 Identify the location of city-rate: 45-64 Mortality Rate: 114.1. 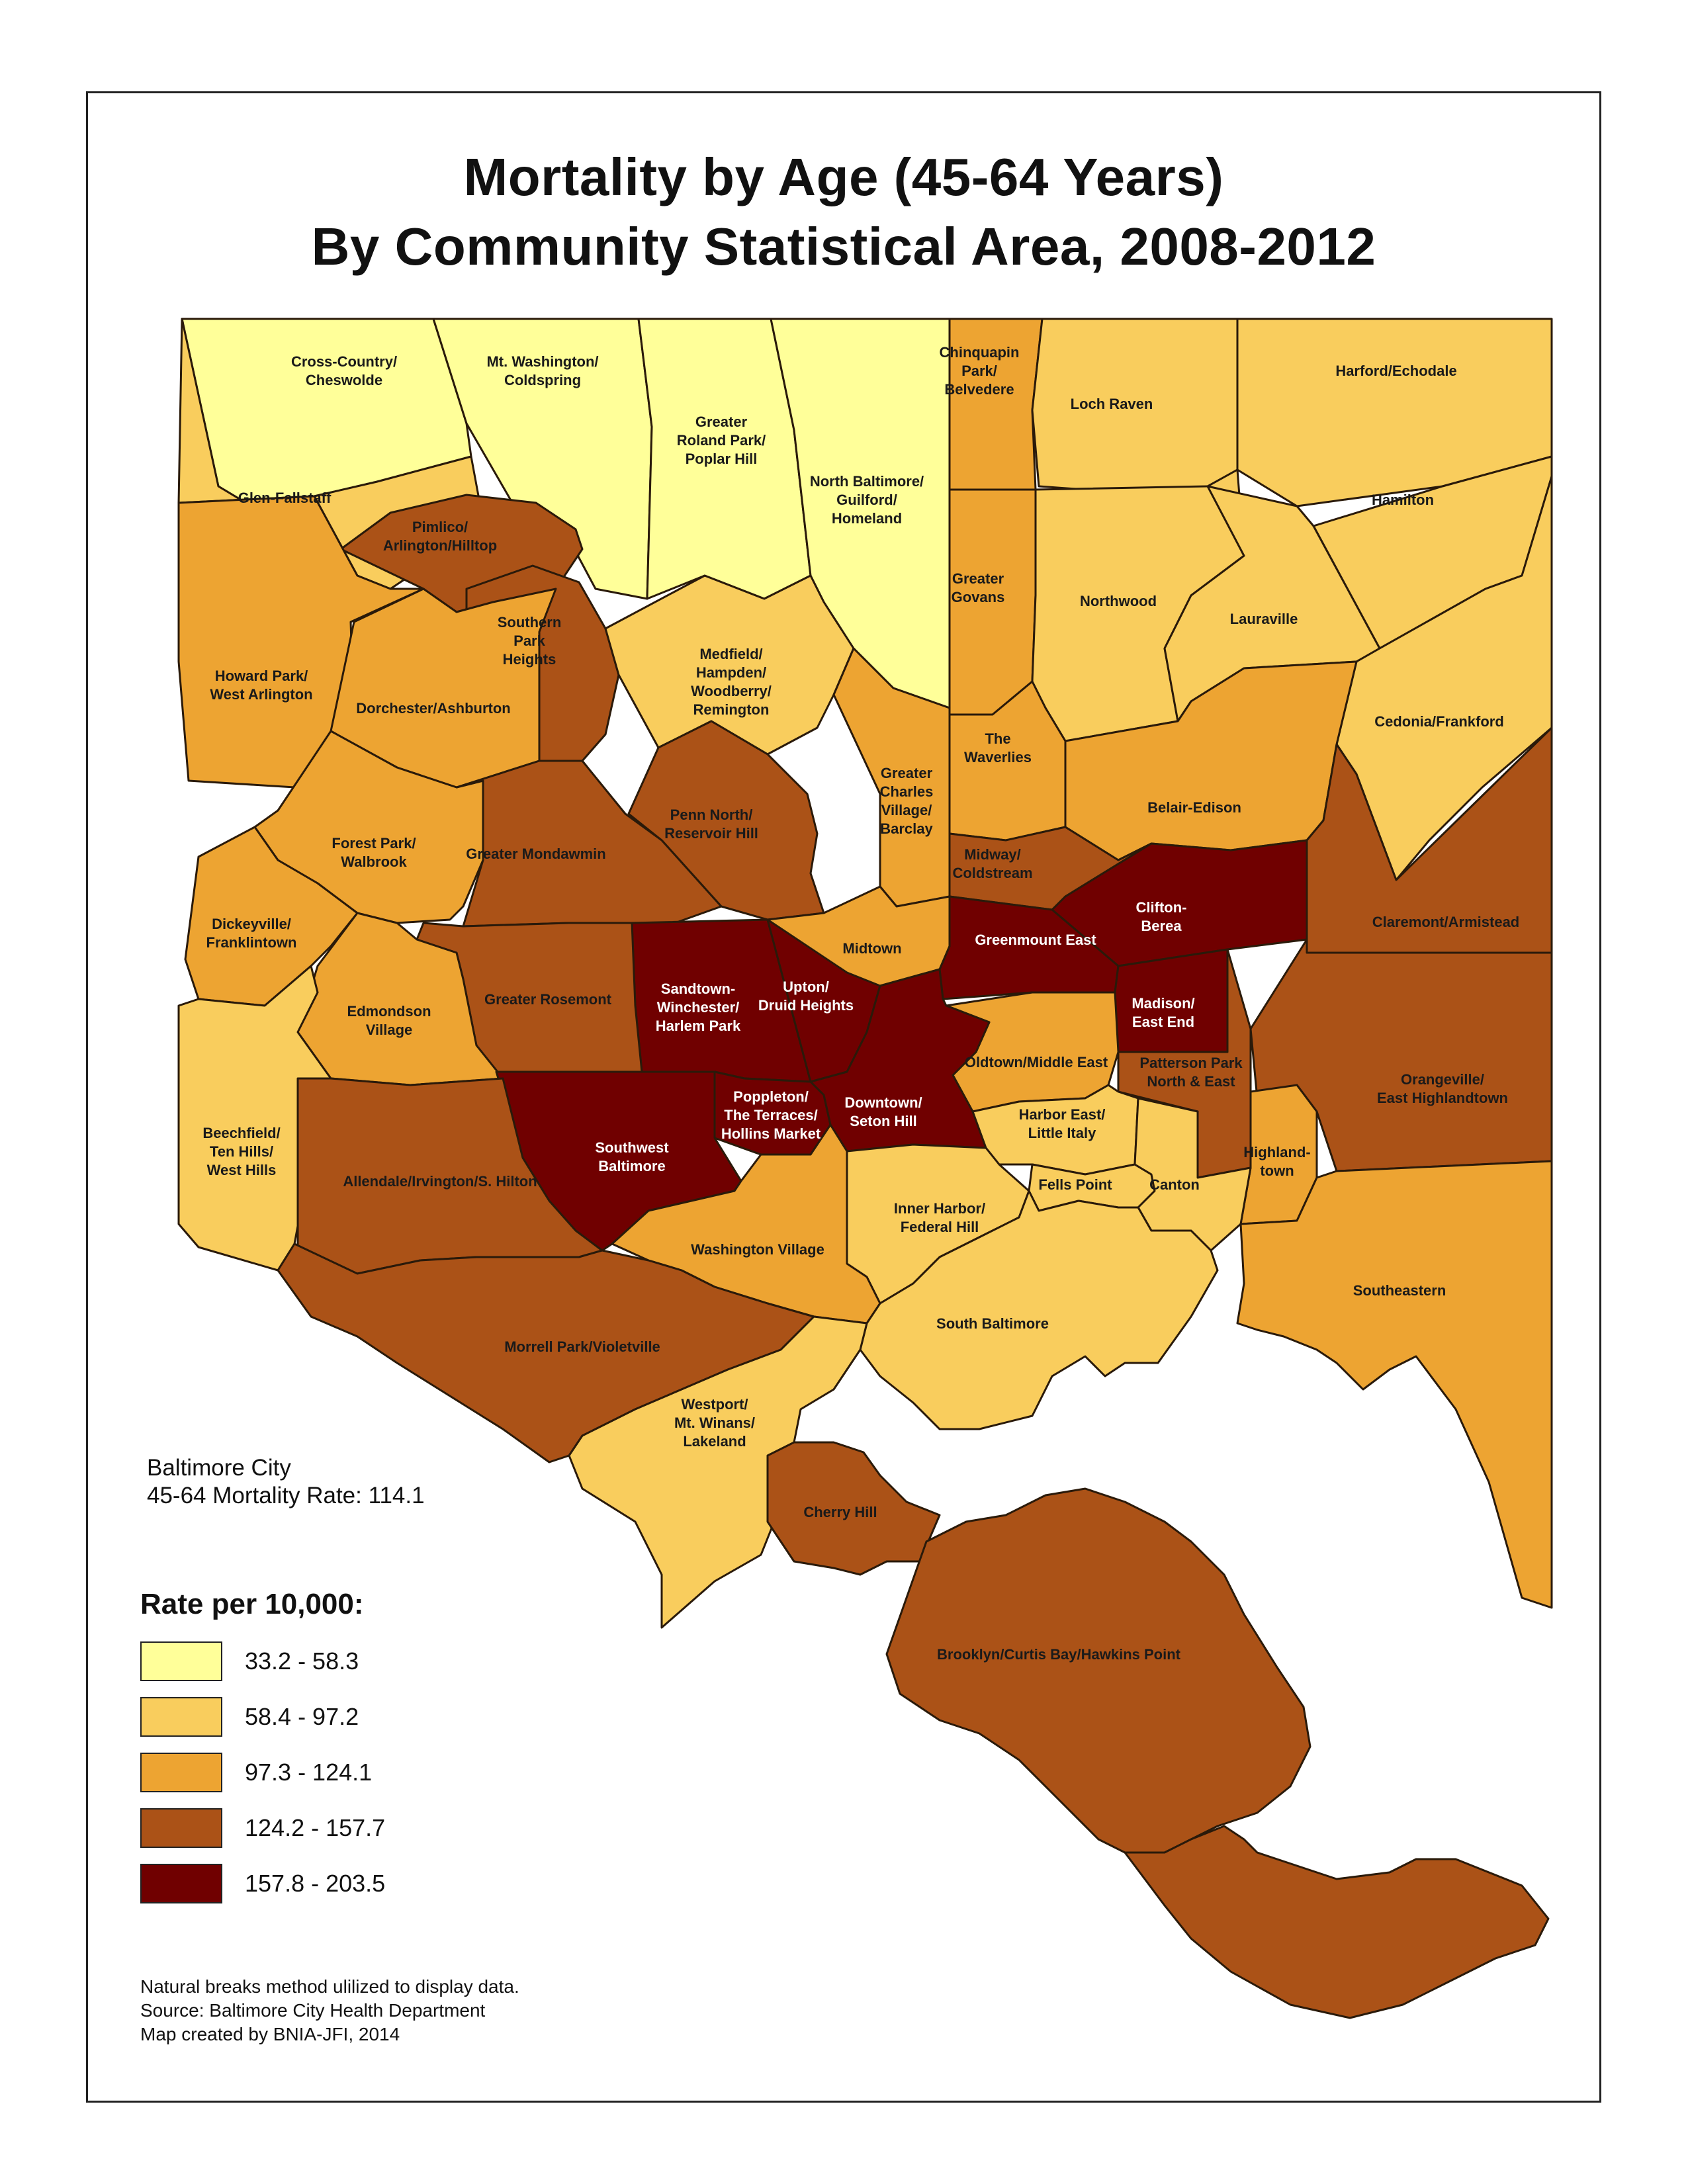
(286, 1496).